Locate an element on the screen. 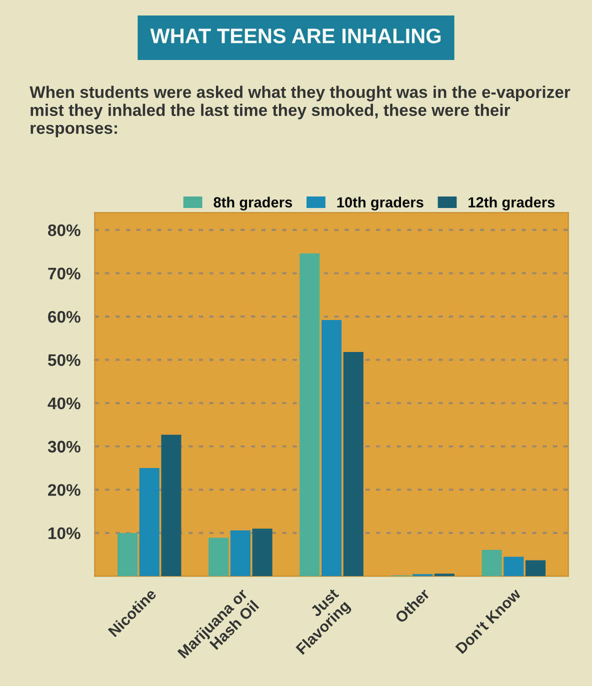 Image resolution: width=592 pixels, height=686 pixels. legend-label: 12th graders is located at coordinates (511, 203).